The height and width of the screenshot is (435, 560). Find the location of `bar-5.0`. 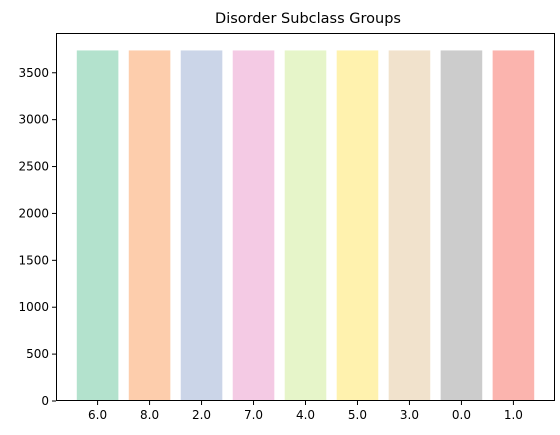

bar-5.0 is located at coordinates (357, 225).